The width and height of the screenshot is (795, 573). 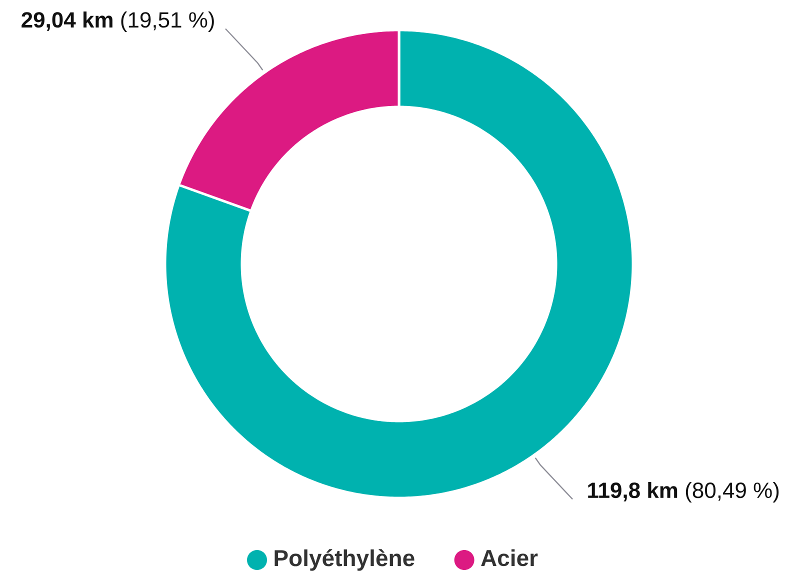 I want to click on data-label: 29,04 km (19,51 %), so click(x=118, y=22).